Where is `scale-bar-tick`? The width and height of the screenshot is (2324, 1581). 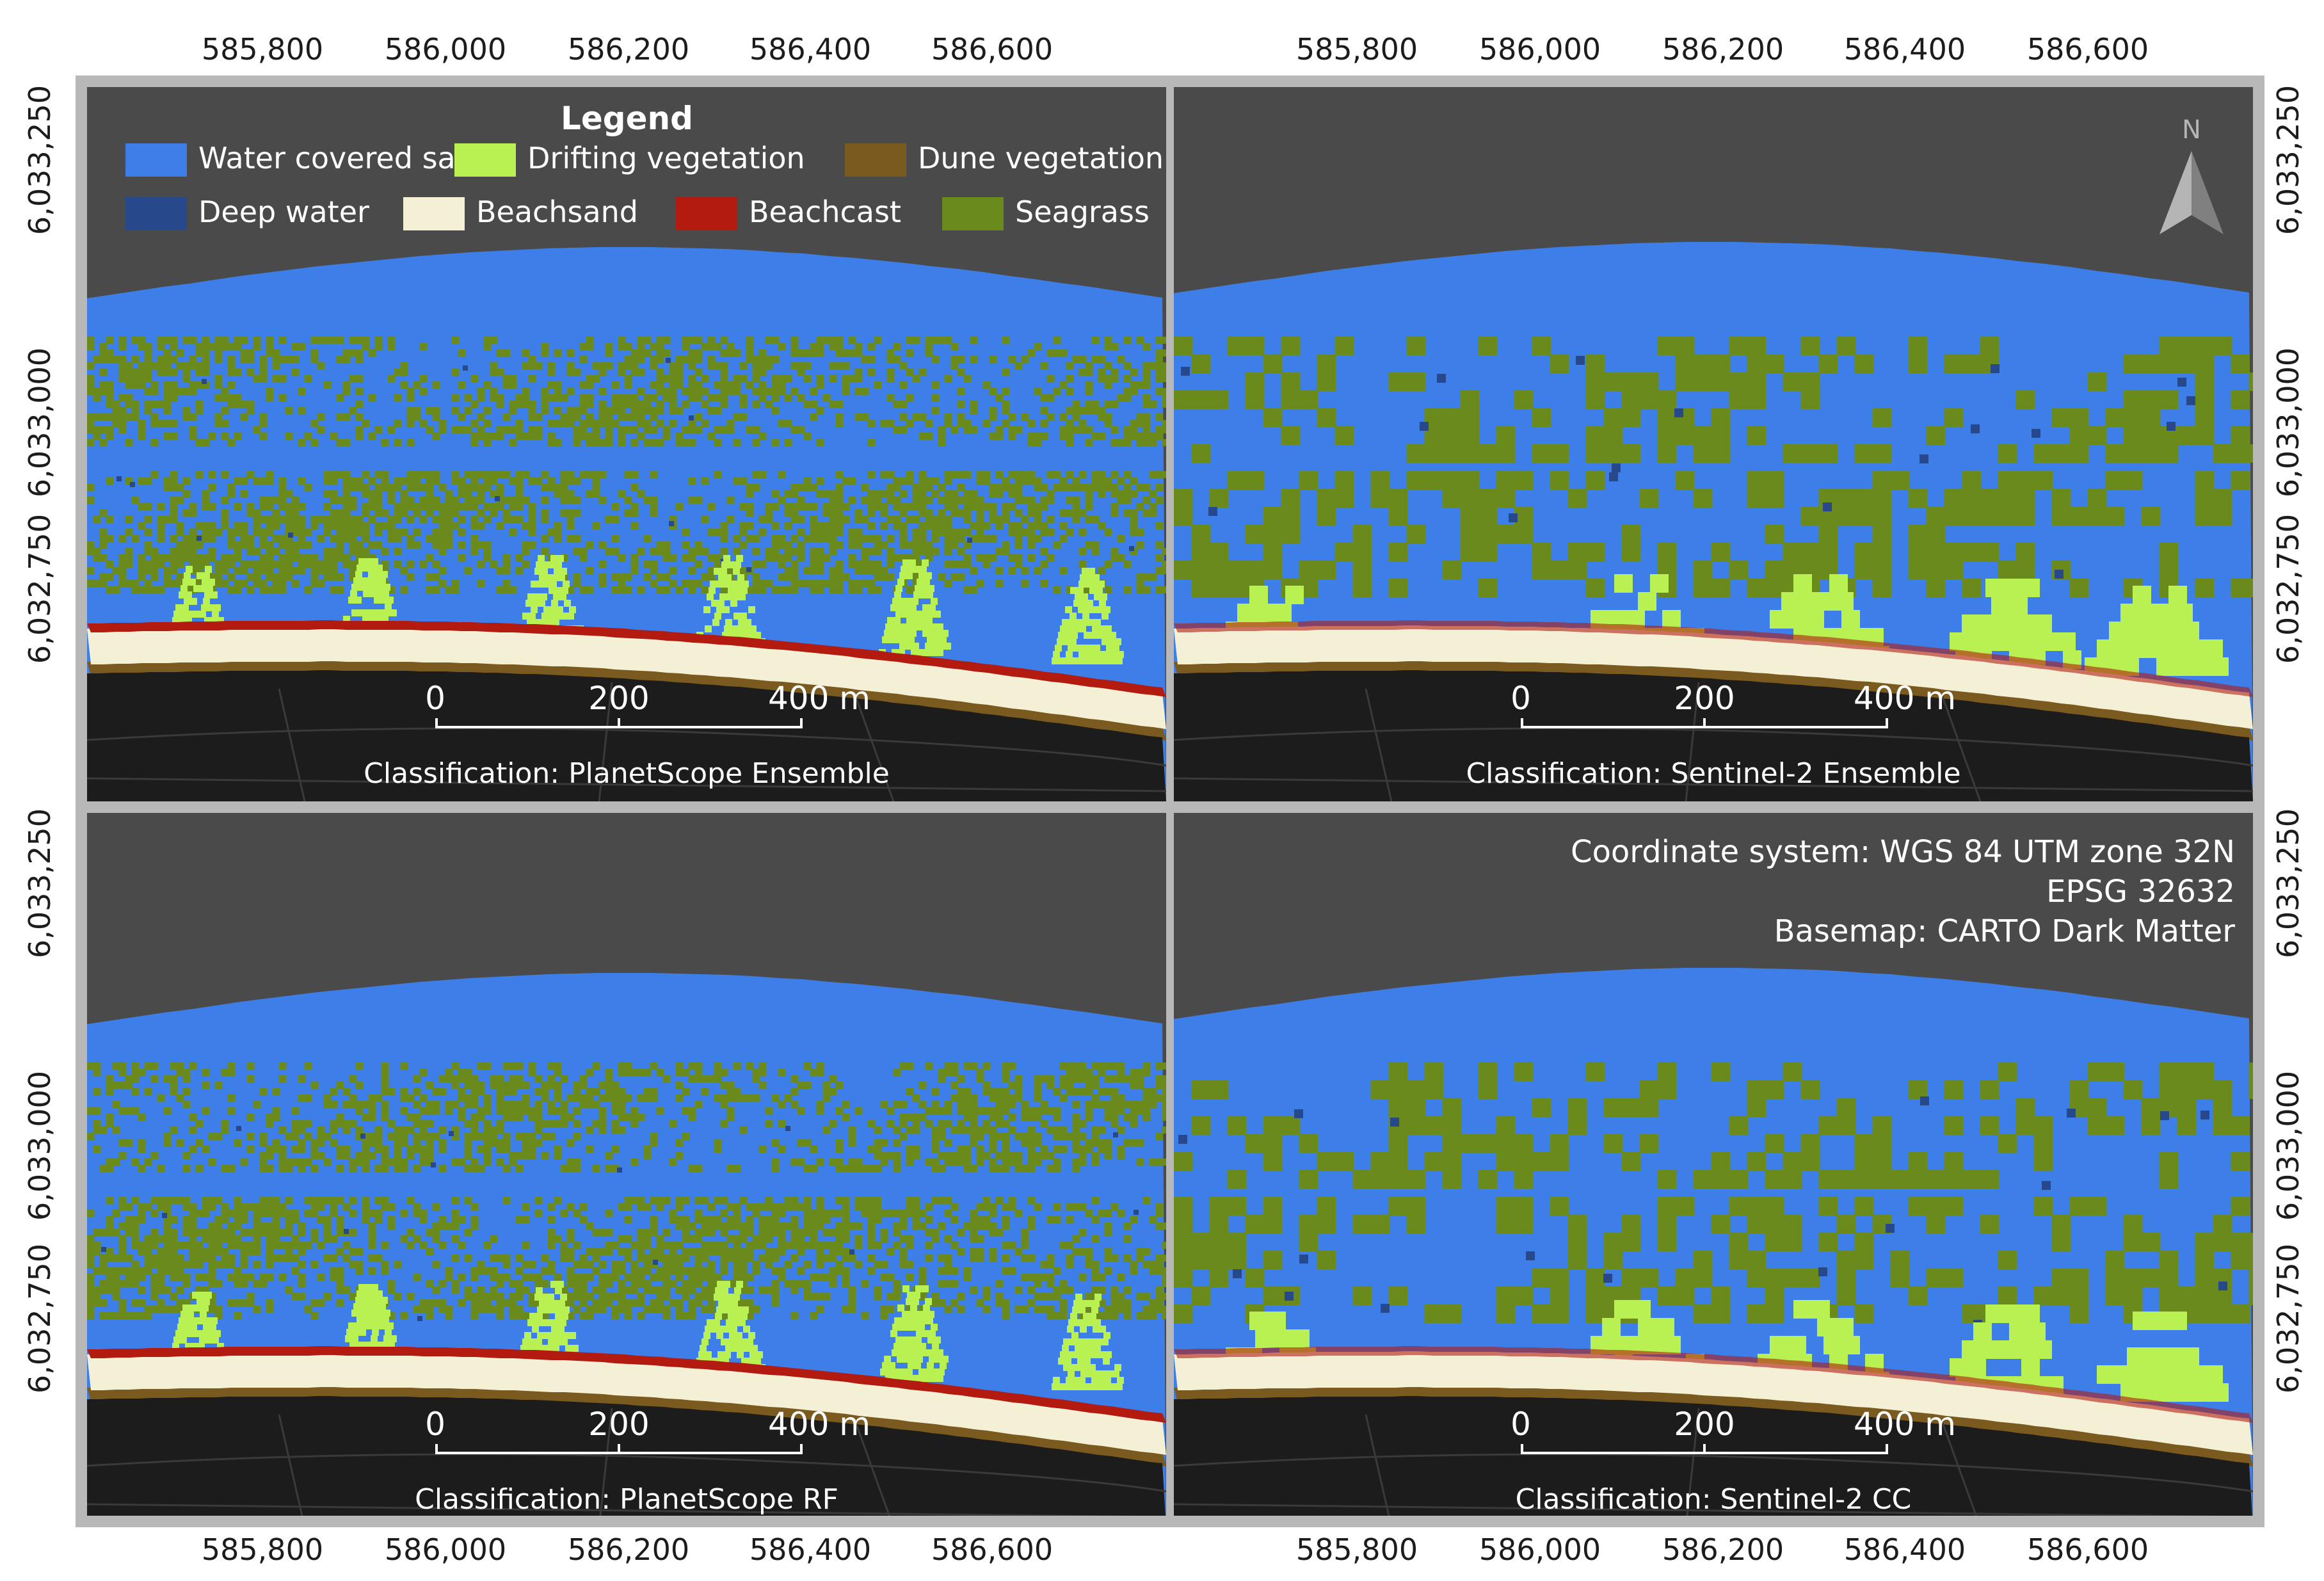
scale-bar-tick is located at coordinates (436, 723).